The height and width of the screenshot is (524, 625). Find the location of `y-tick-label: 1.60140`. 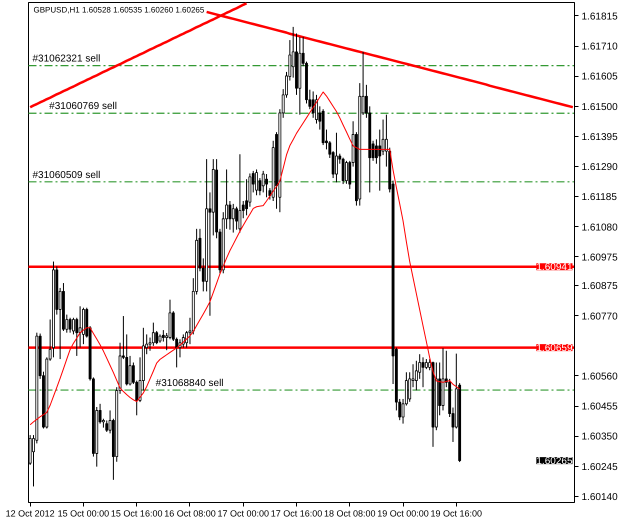

y-tick-label: 1.60140 is located at coordinates (600, 497).